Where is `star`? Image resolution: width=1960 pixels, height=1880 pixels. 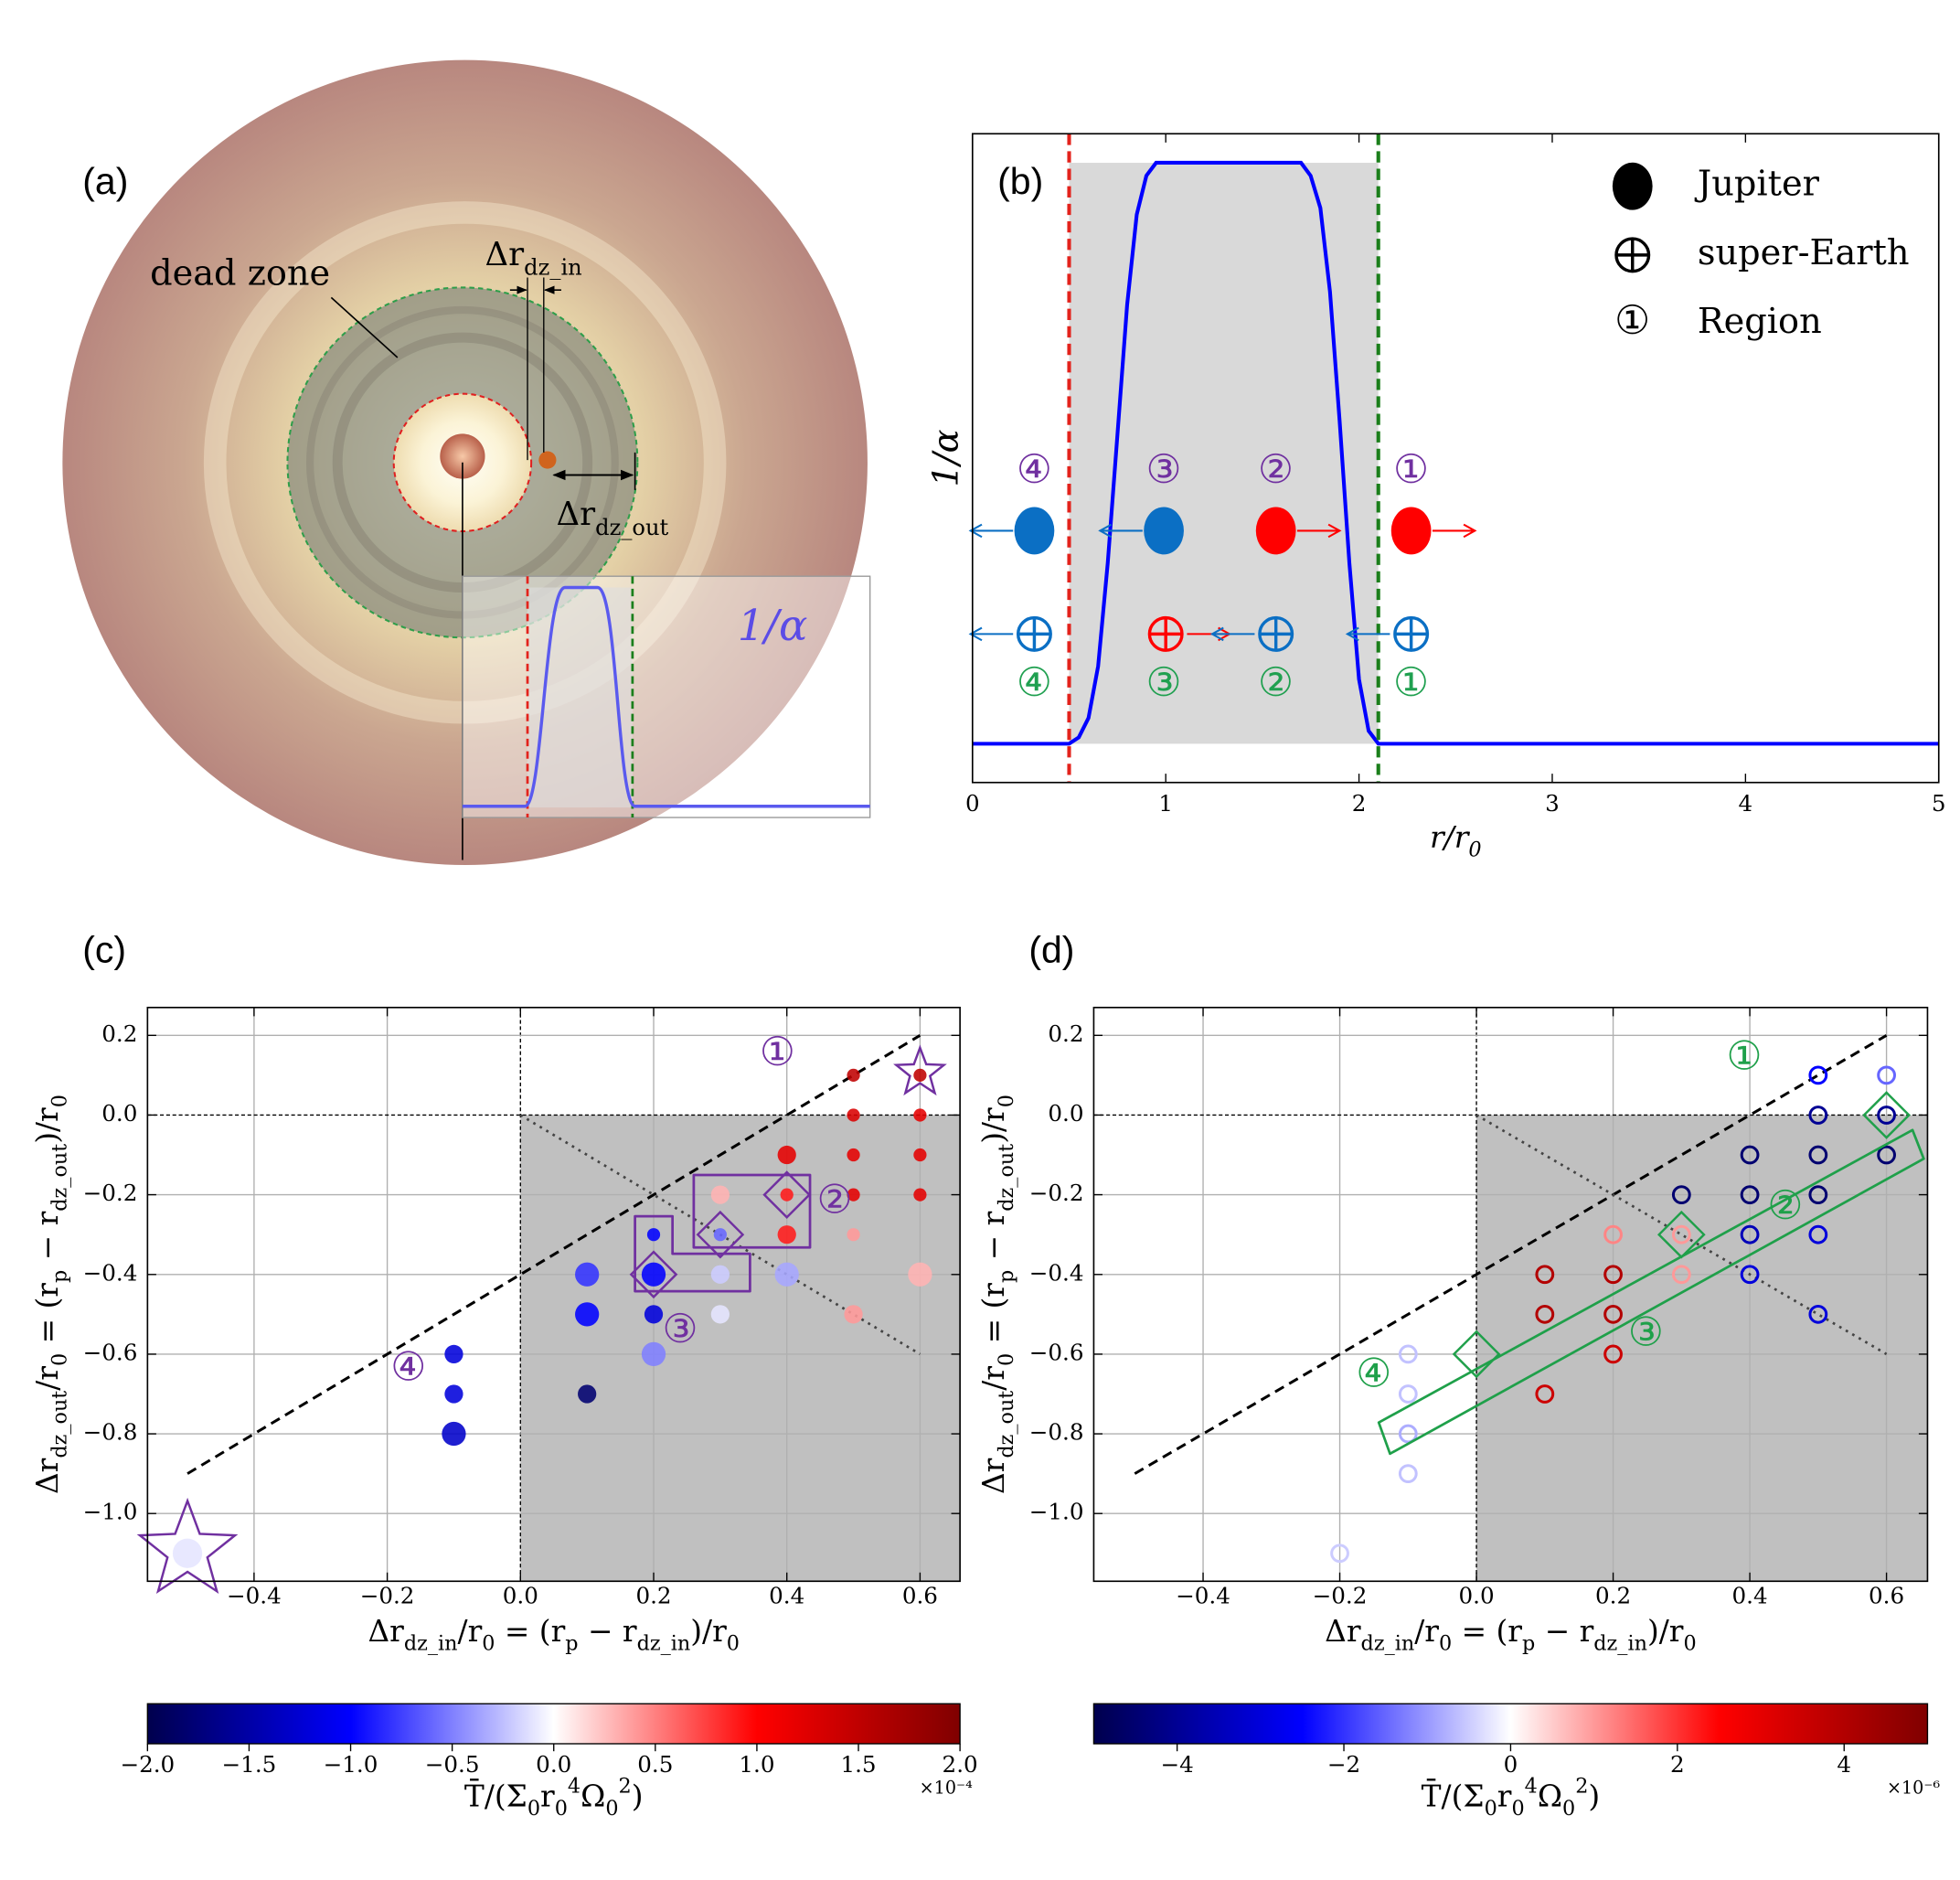 star is located at coordinates (463, 456).